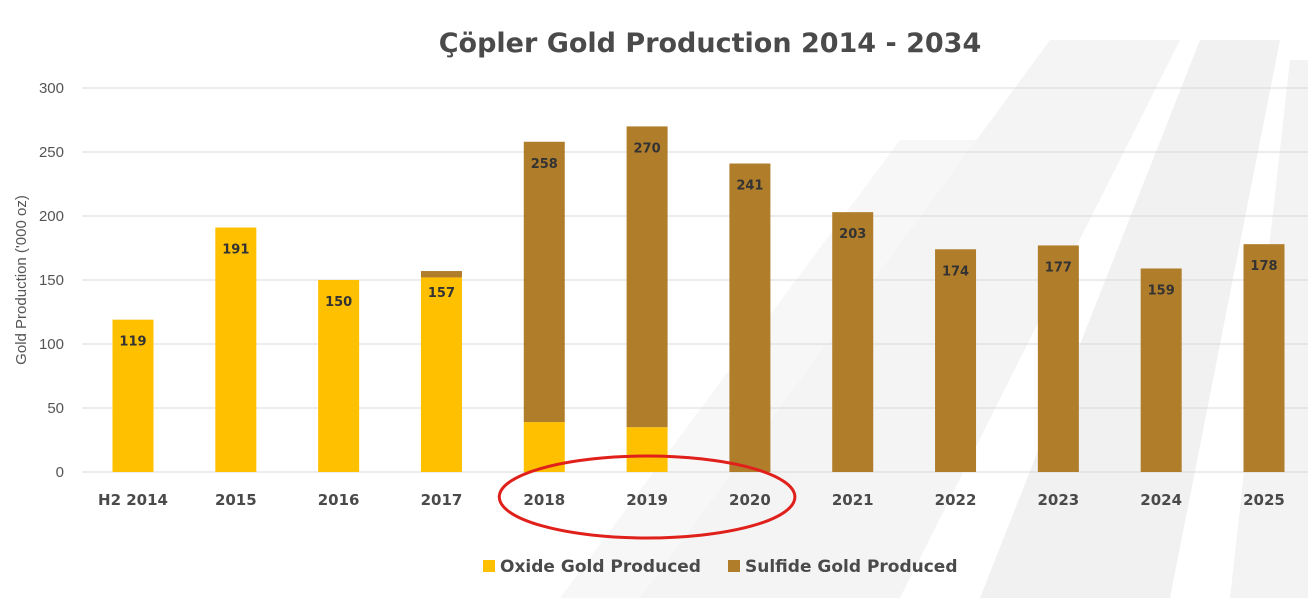 This screenshot has width=1308, height=598. I want to click on y-tick-label: 100, so click(51, 344).